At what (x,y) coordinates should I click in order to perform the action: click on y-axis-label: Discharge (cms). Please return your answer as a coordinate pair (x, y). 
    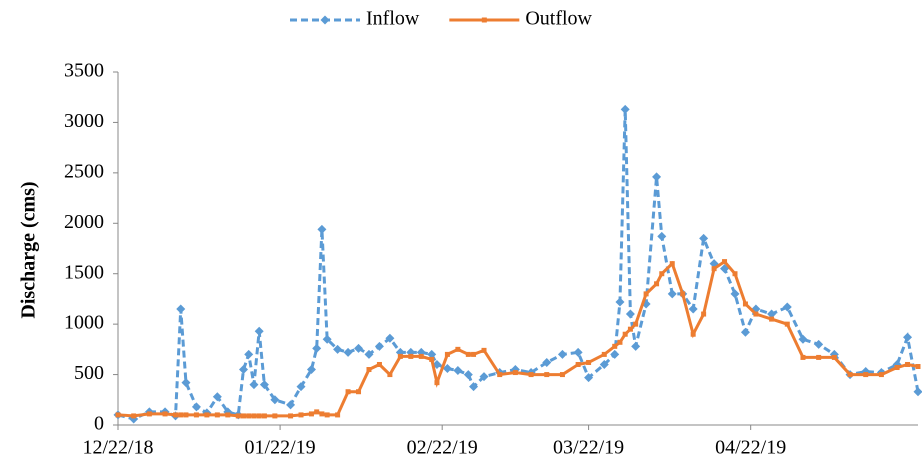
    Looking at the image, I should click on (29, 249).